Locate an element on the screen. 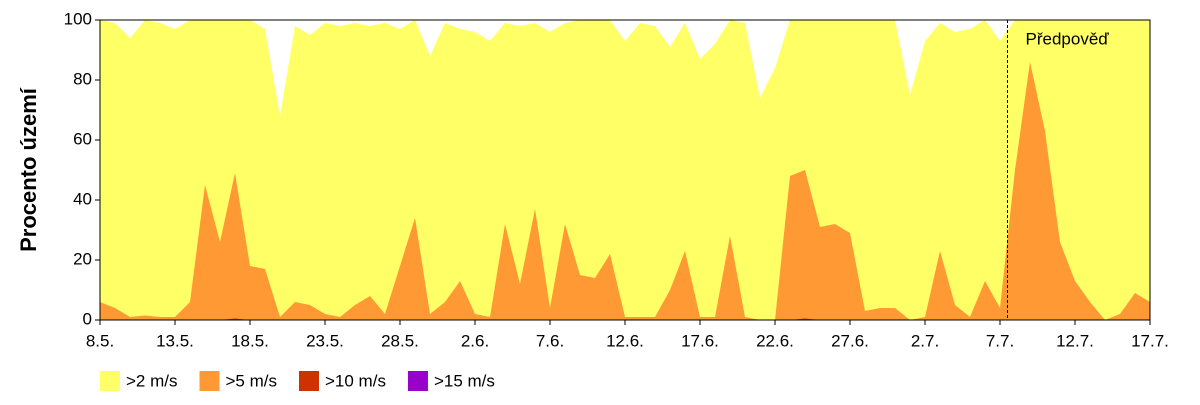  y-tick-label: 100 is located at coordinates (78, 18).